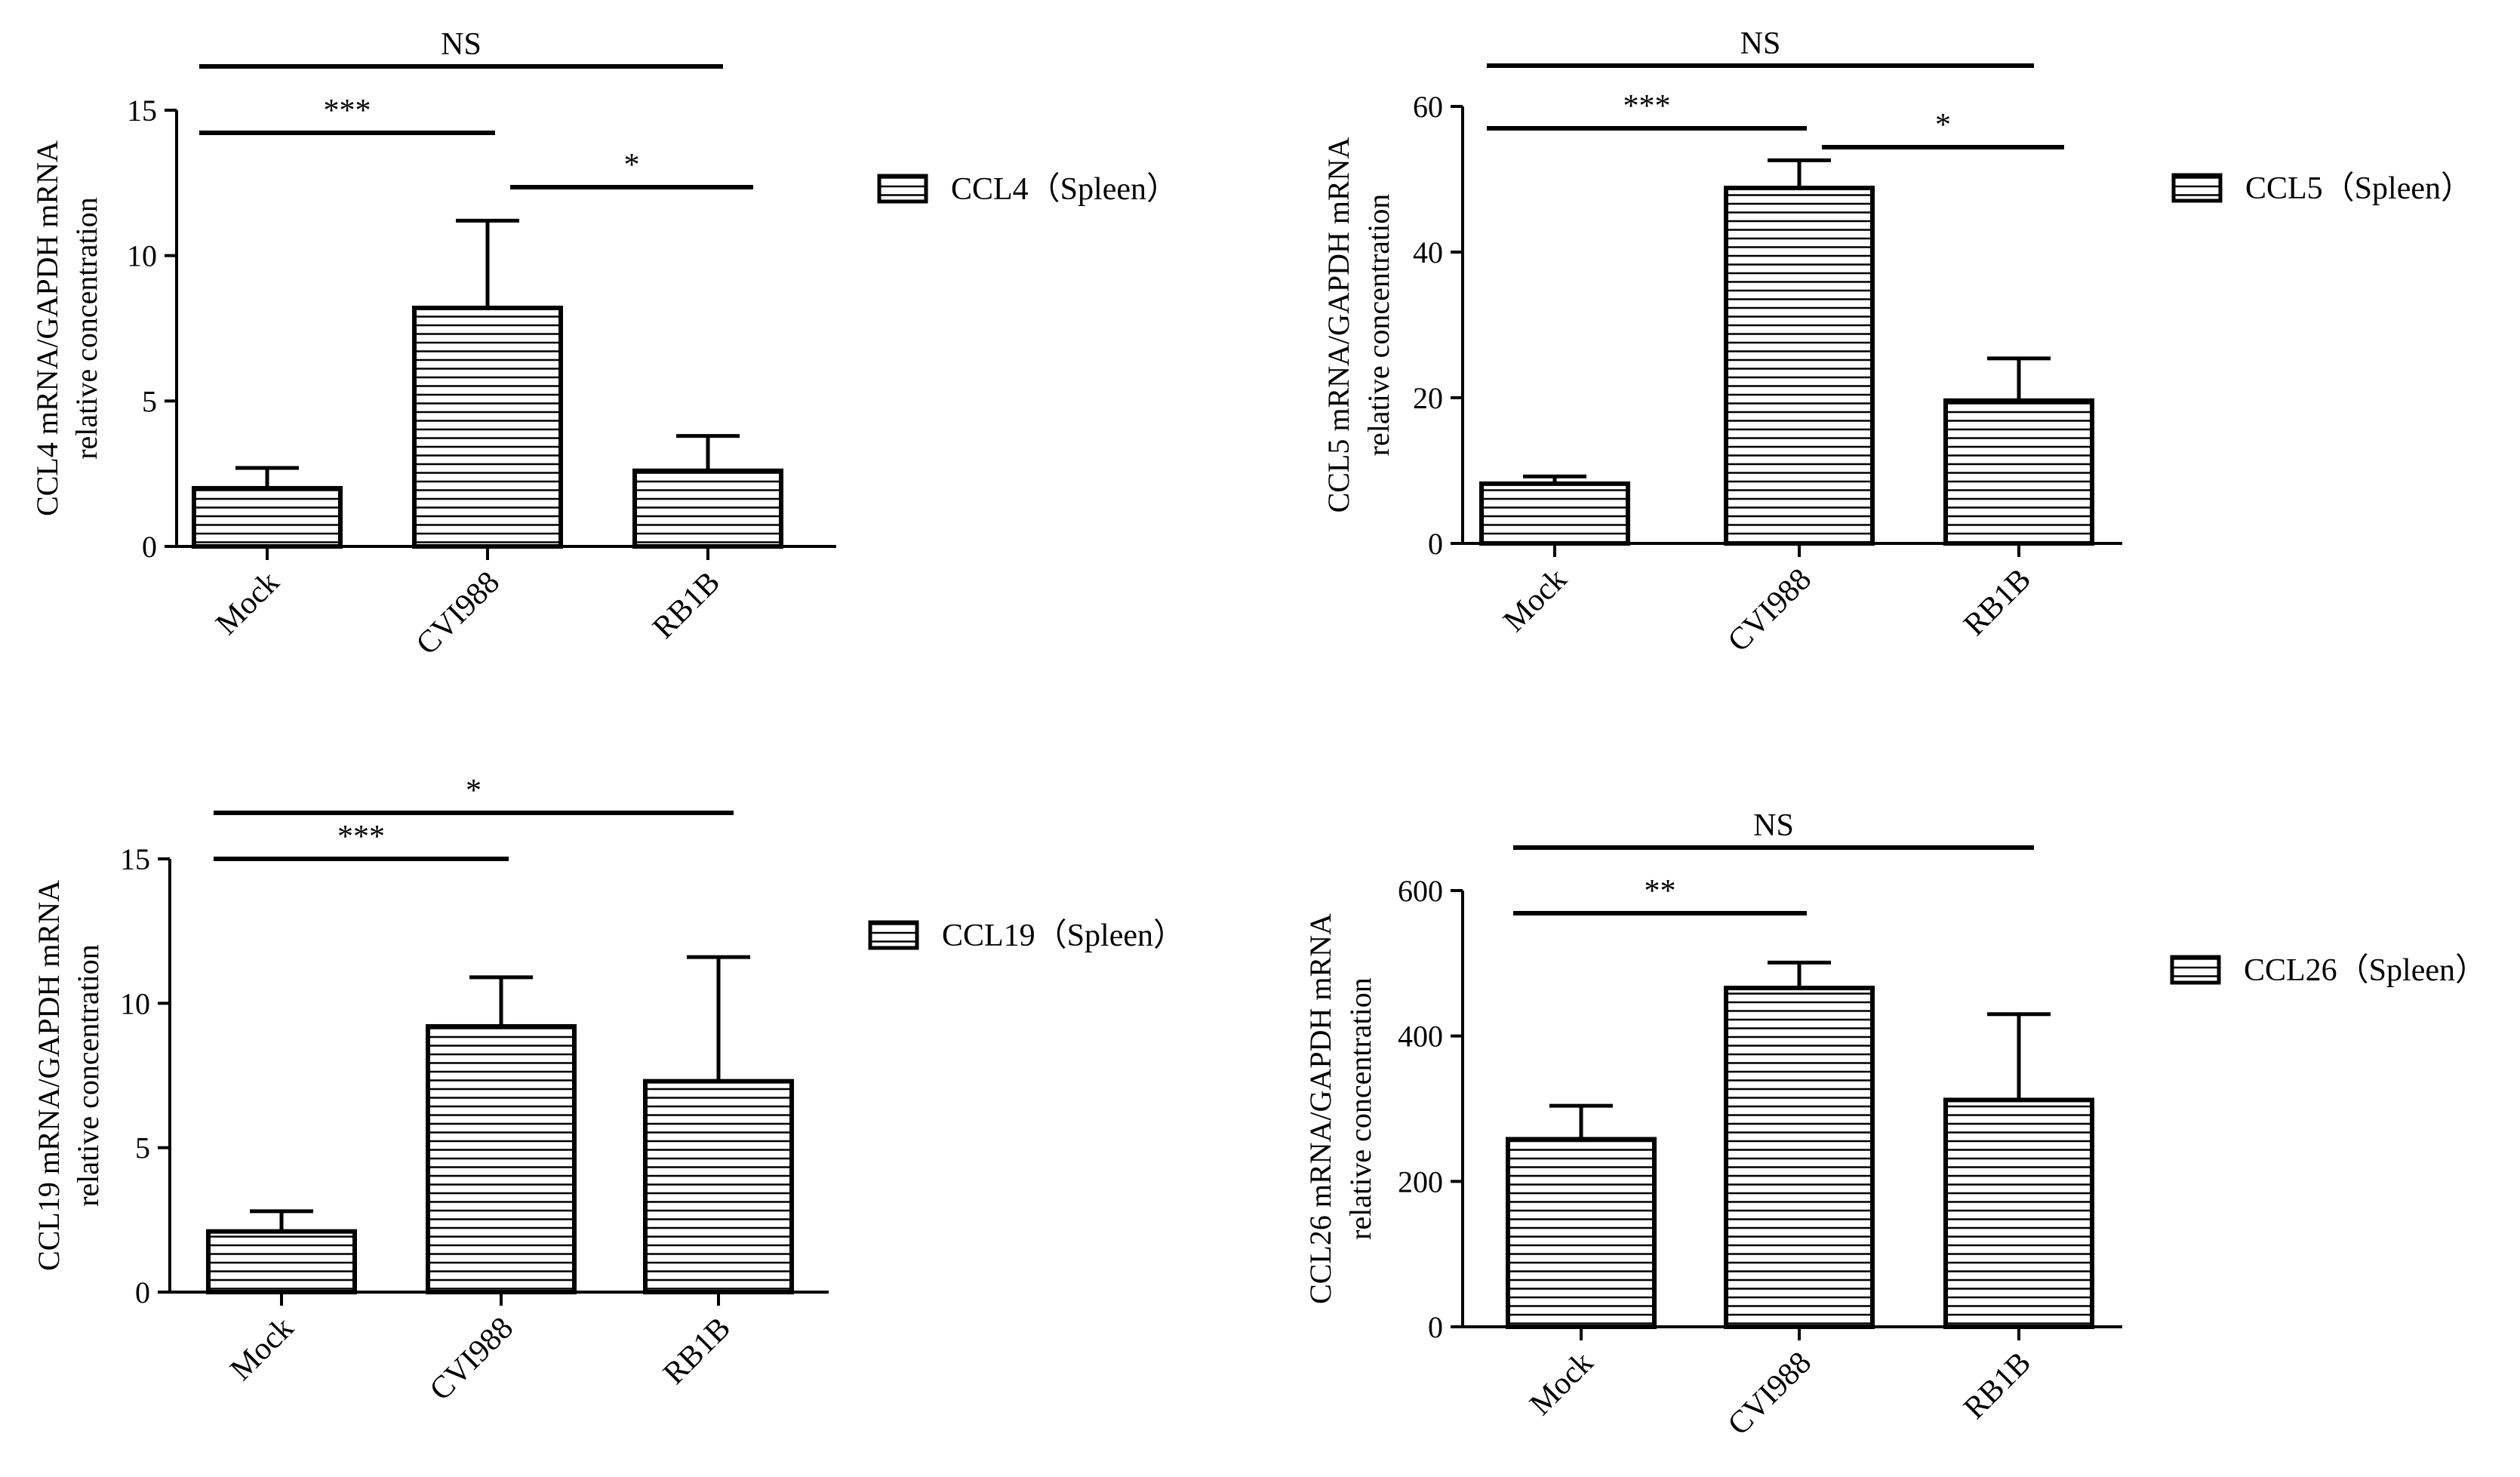  I want to click on y-tick-label: 400, so click(1420, 1037).